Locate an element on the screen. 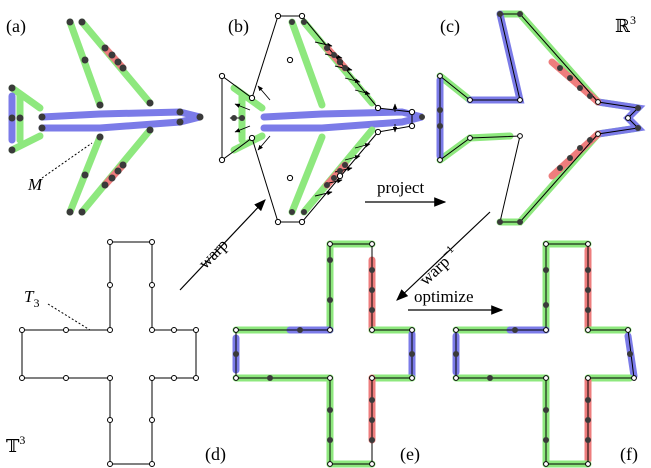  t3-label: 𝕋3 is located at coordinates (15, 444).